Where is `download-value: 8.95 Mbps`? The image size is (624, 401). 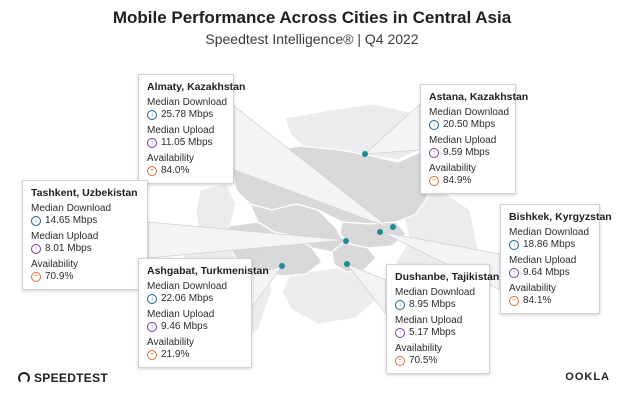
download-value: 8.95 Mbps is located at coordinates (432, 304).